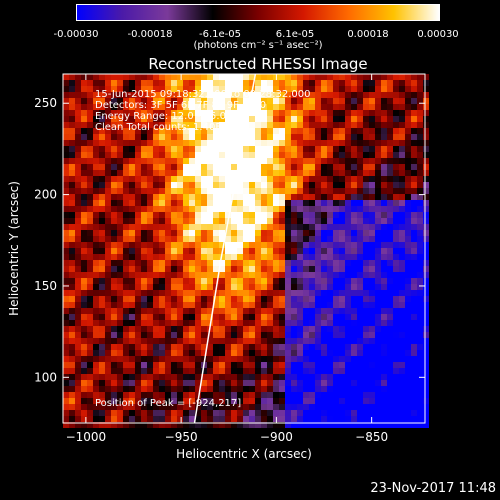 The width and height of the screenshot is (500, 500). Describe the element at coordinates (14, 248) in the screenshot. I see `y-axis-label: Heliocentric Y (arcsec)` at that location.